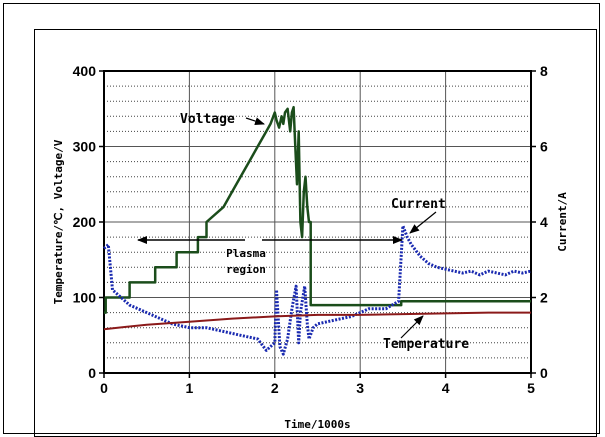 The image size is (605, 437). What do you see at coordinates (246, 269) in the screenshot?
I see `region-annotation: region` at bounding box center [246, 269].